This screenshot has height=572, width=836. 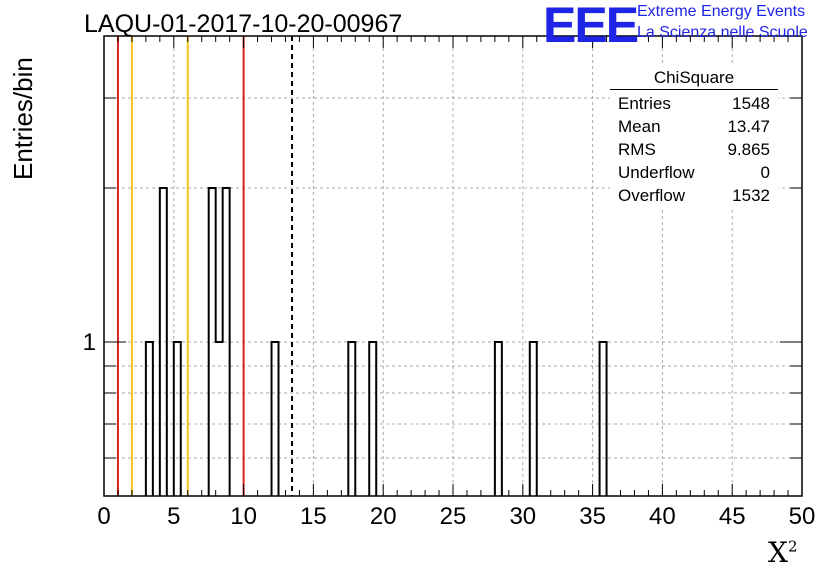 What do you see at coordinates (765, 172) in the screenshot?
I see `stats-value: 0` at bounding box center [765, 172].